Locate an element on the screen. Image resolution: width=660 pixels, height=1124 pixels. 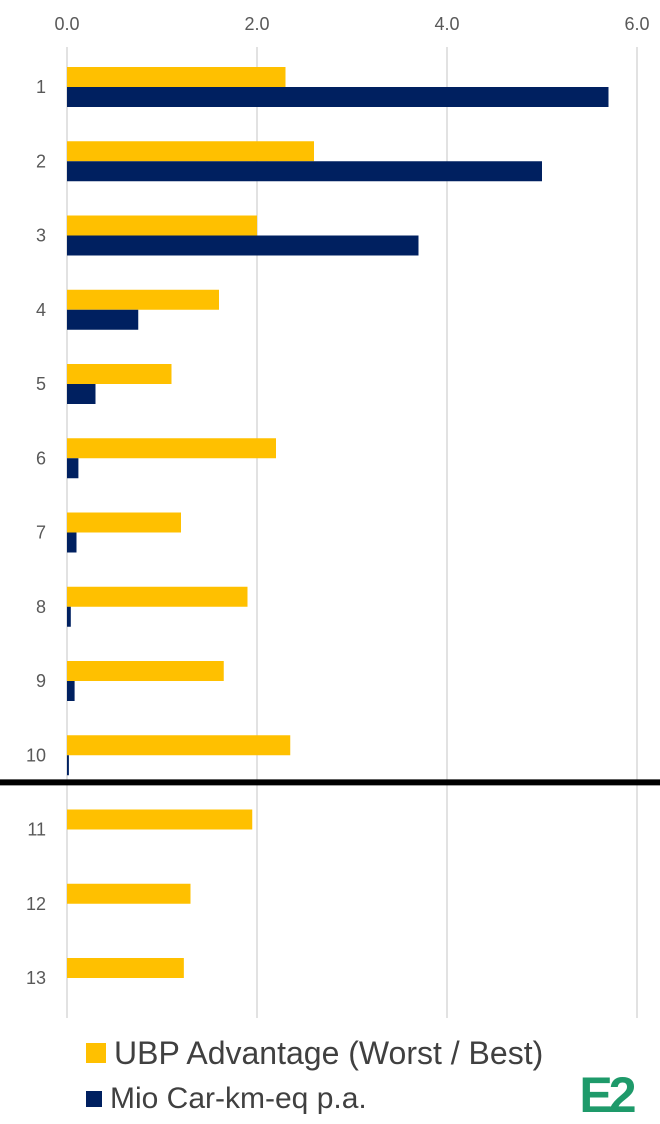
x-tick-label: 6.0 is located at coordinates (636, 24).